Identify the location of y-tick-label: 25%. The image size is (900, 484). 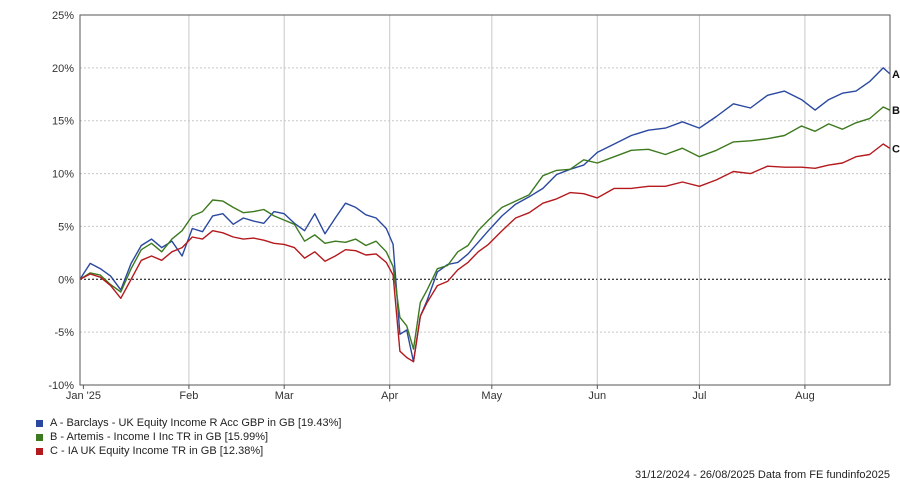
(63, 16).